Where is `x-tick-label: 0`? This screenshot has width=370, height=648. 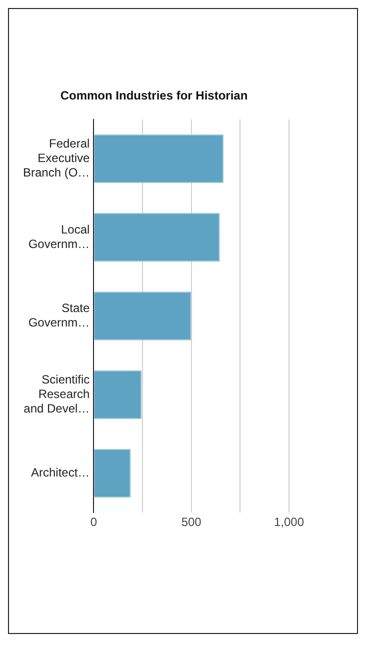 x-tick-label: 0 is located at coordinates (94, 522).